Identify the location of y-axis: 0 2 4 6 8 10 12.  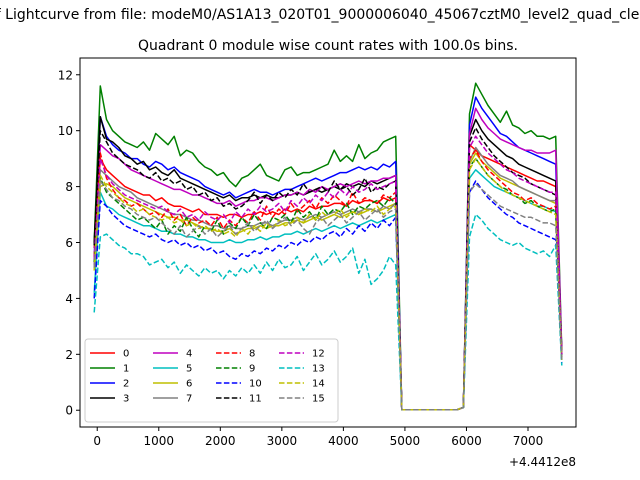
(69, 243).